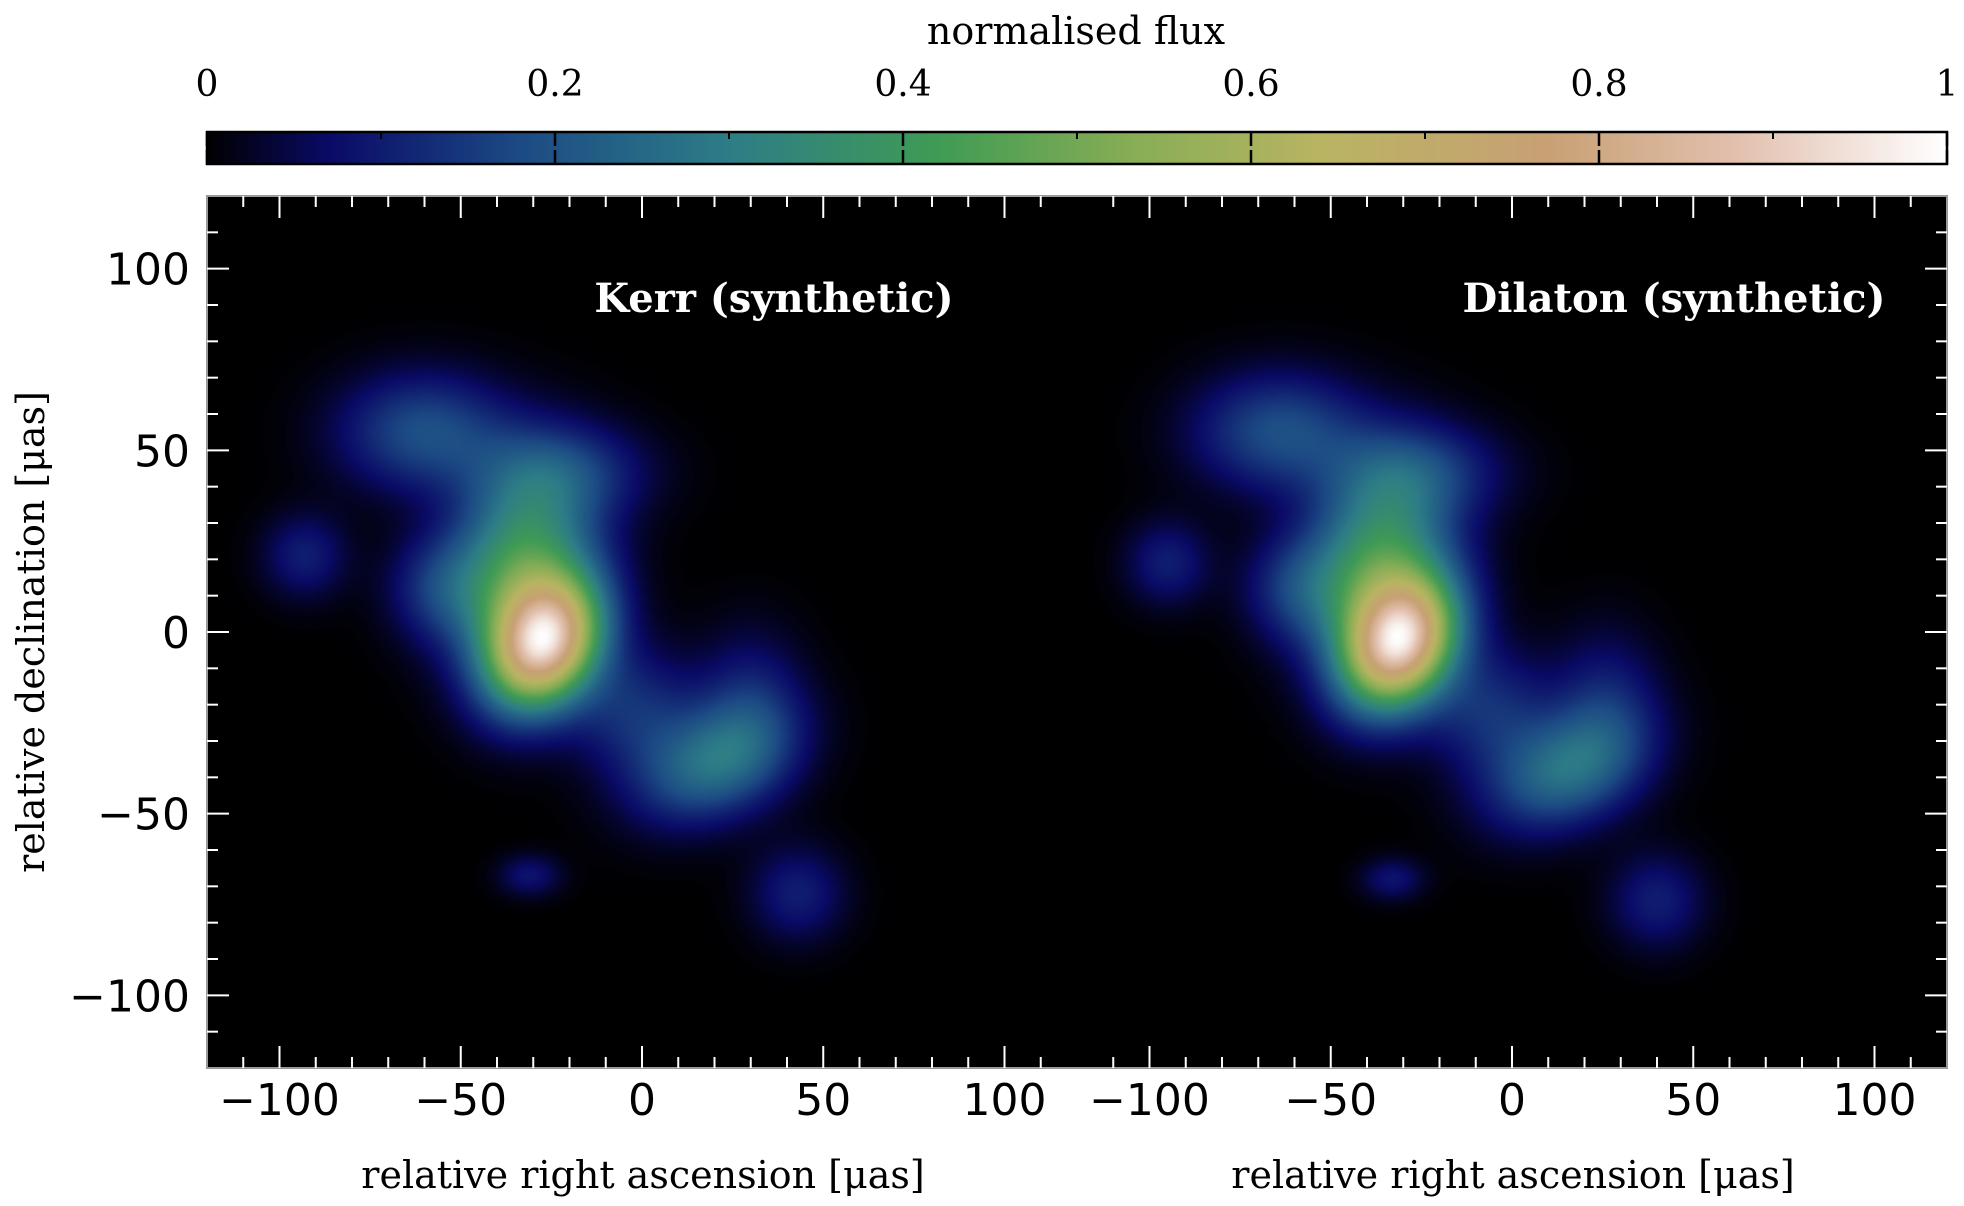 This screenshot has width=1964, height=1206. I want to click on colorbar-tick-label: 1, so click(1947, 84).